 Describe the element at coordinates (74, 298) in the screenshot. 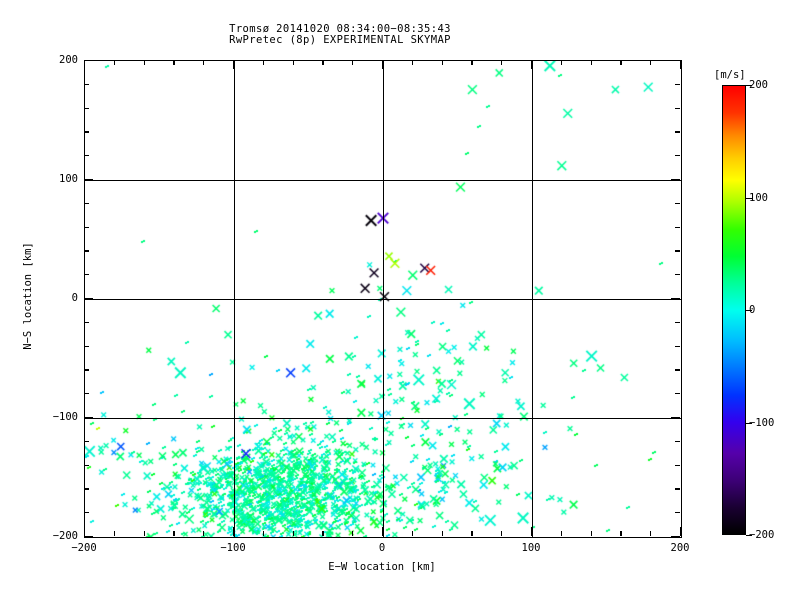

I see `y-tick-label: 0` at that location.